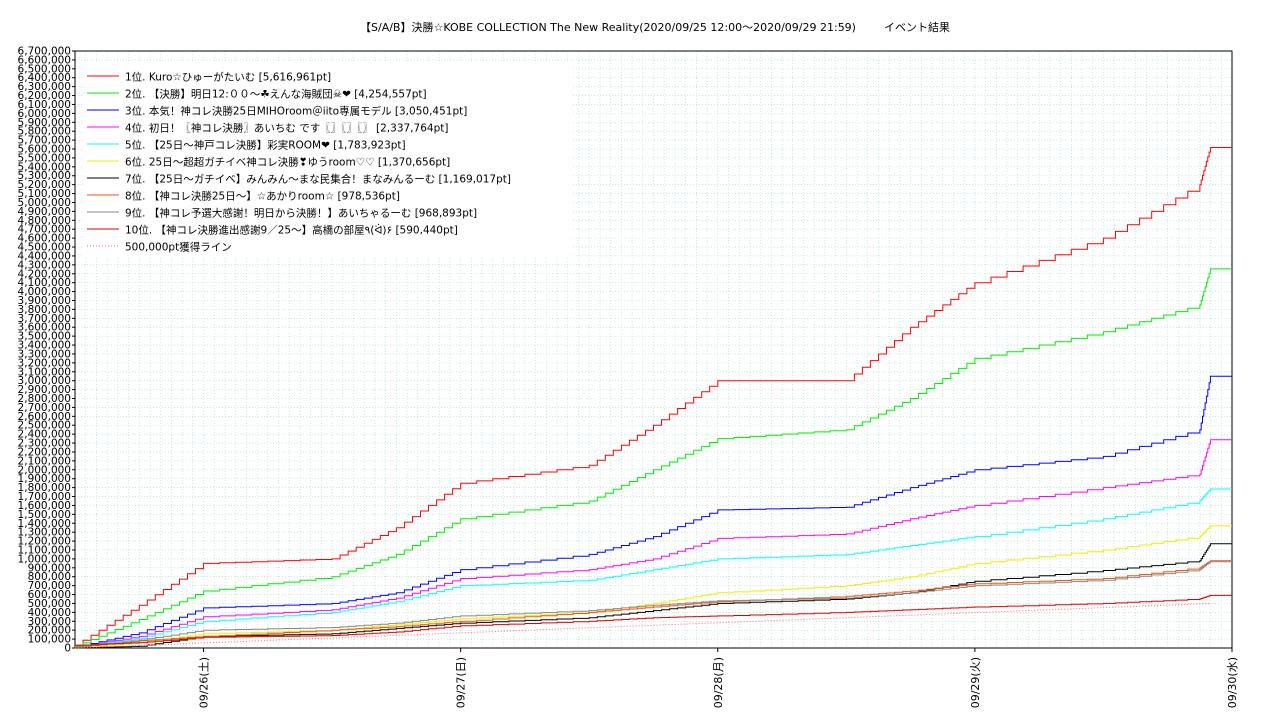 Image resolution: width=1280 pixels, height=724 pixels. Describe the element at coordinates (44, 337) in the screenshot. I see `y-tick-label: 3,500,000` at that location.